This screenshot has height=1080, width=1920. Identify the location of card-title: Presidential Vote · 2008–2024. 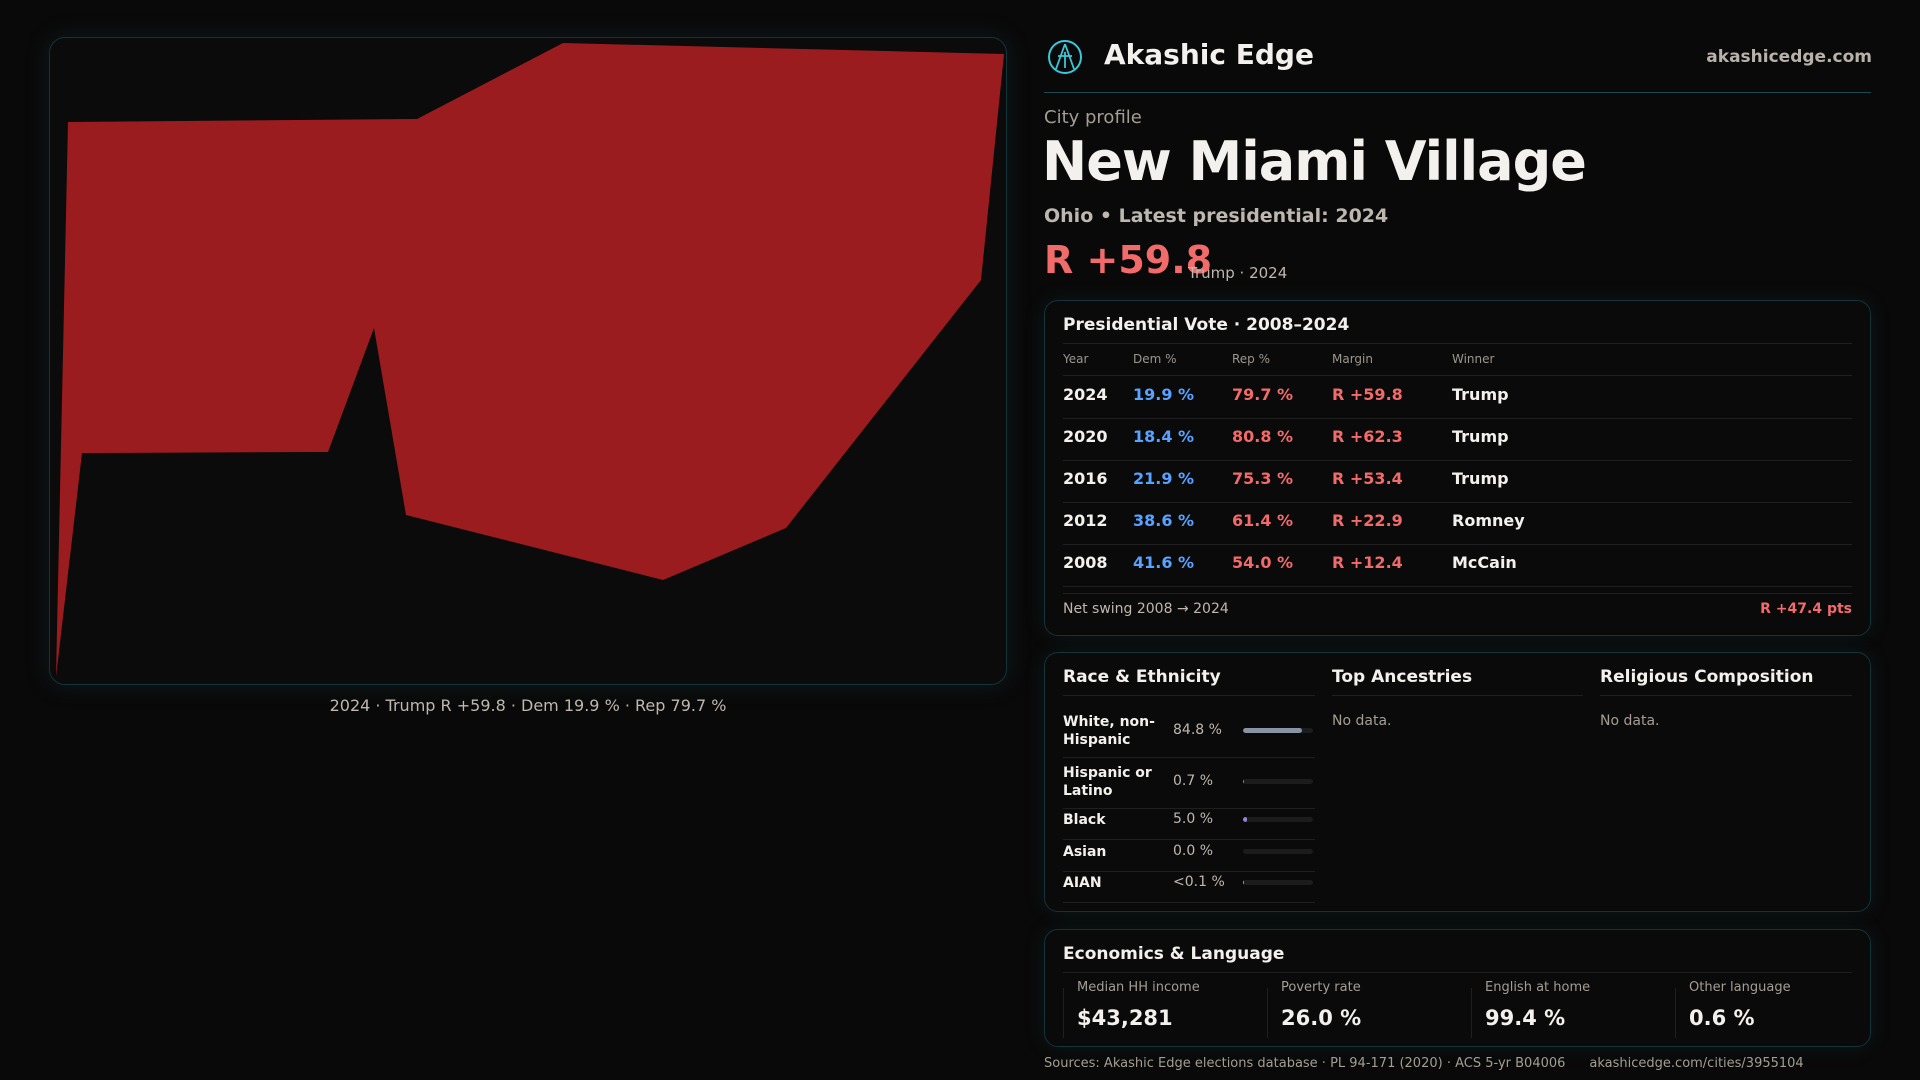
(1206, 325).